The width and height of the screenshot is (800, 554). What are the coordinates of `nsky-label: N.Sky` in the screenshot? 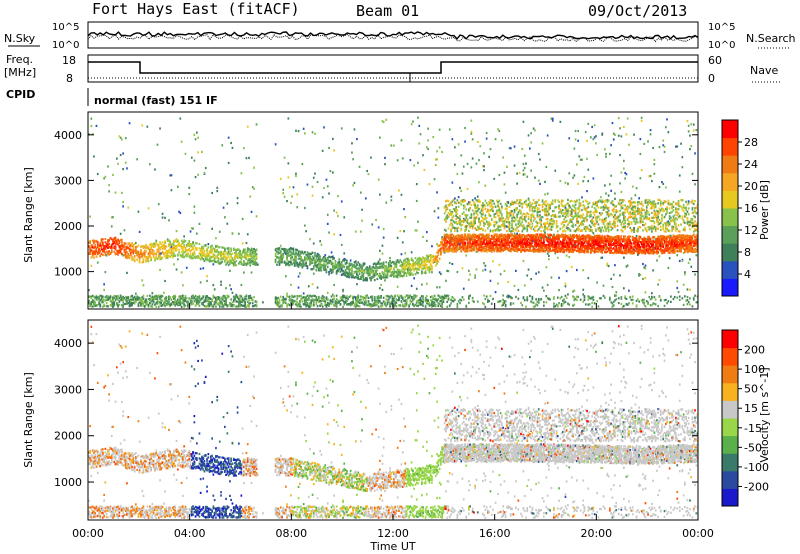 It's located at (20, 38).